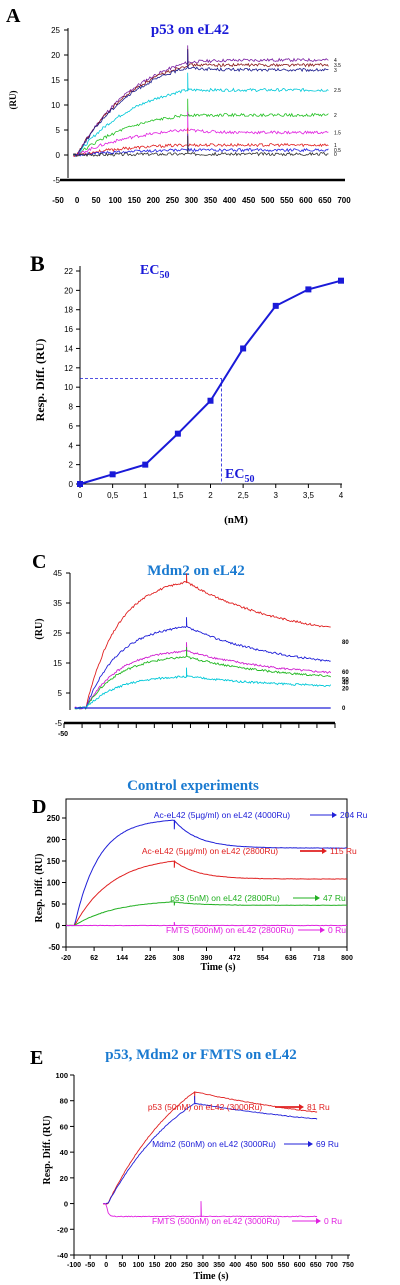 The height and width of the screenshot is (1285, 400). Describe the element at coordinates (318, 1107) in the screenshot. I see `chart-e-series-0-result: 81 Ru` at that location.